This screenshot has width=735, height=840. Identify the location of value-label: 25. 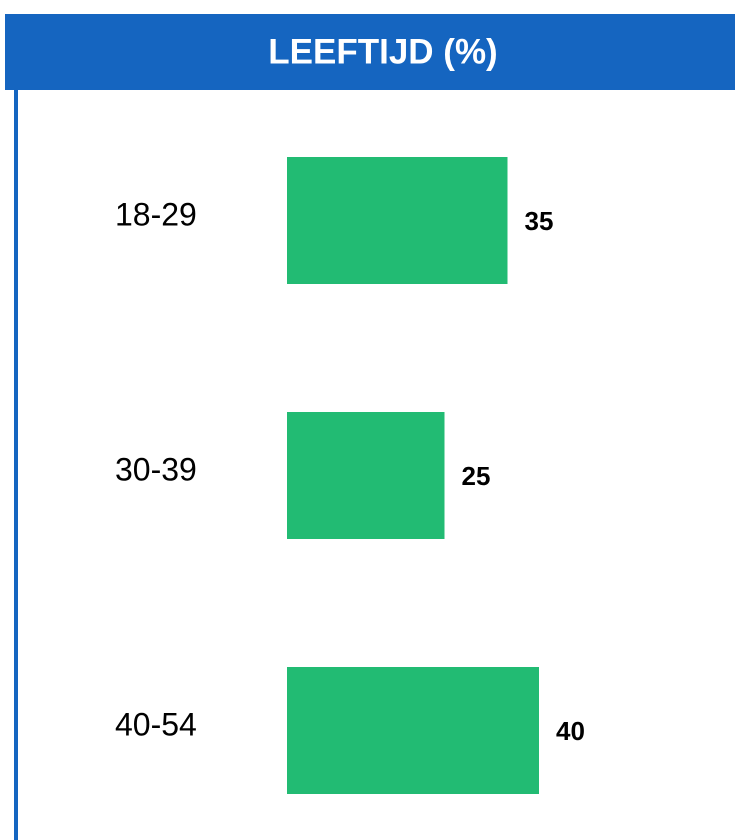
(476, 476).